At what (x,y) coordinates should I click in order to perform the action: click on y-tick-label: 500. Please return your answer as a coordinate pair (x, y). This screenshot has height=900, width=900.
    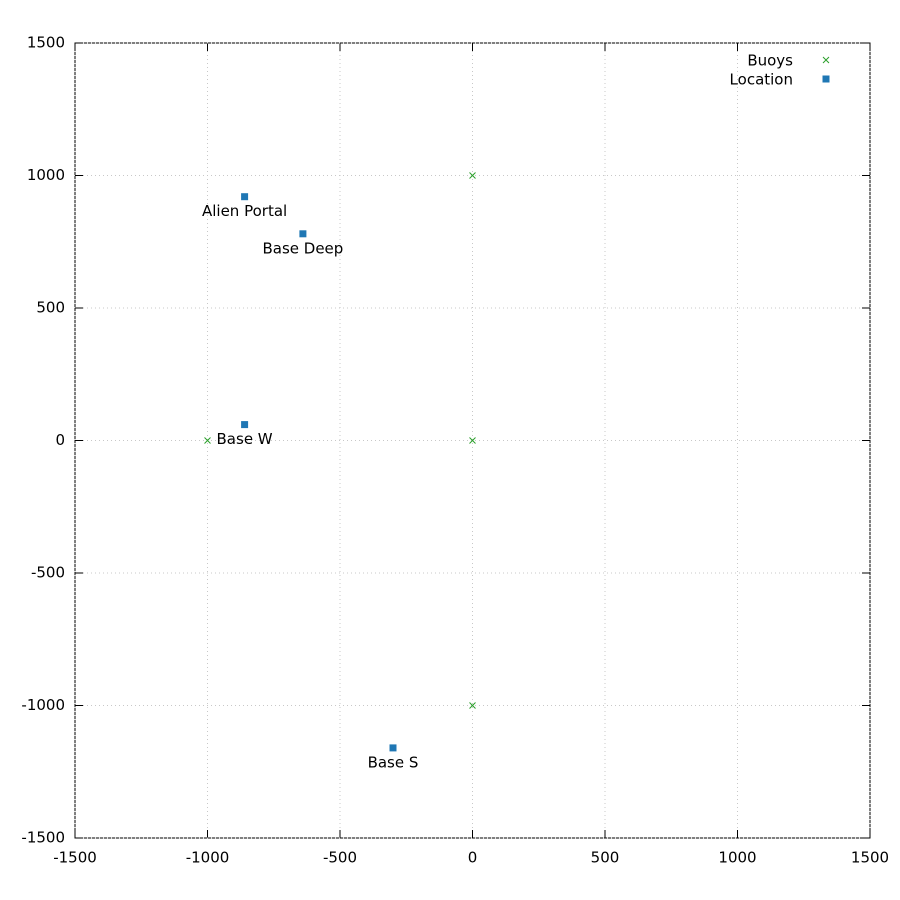
    Looking at the image, I should click on (50, 308).